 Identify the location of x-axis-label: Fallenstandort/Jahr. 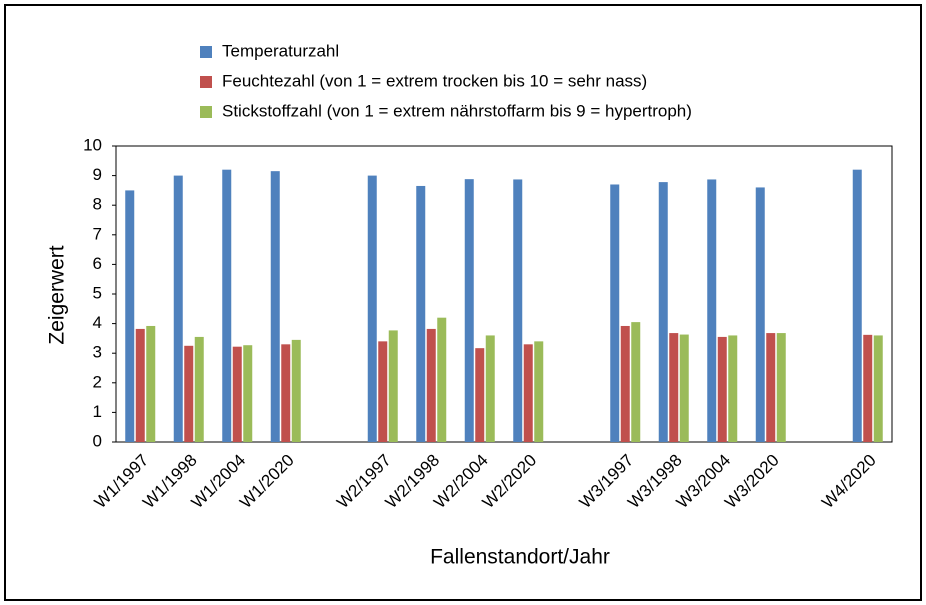
(520, 557).